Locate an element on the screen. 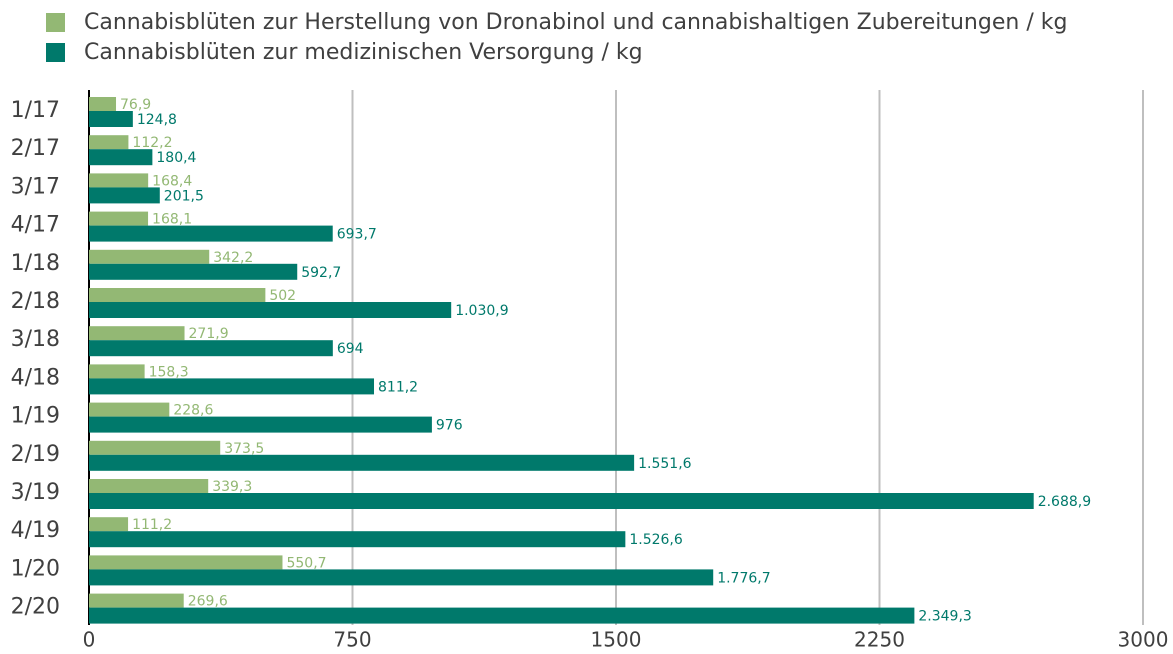 The width and height of the screenshot is (1173, 654). data-label: 976 is located at coordinates (449, 426).